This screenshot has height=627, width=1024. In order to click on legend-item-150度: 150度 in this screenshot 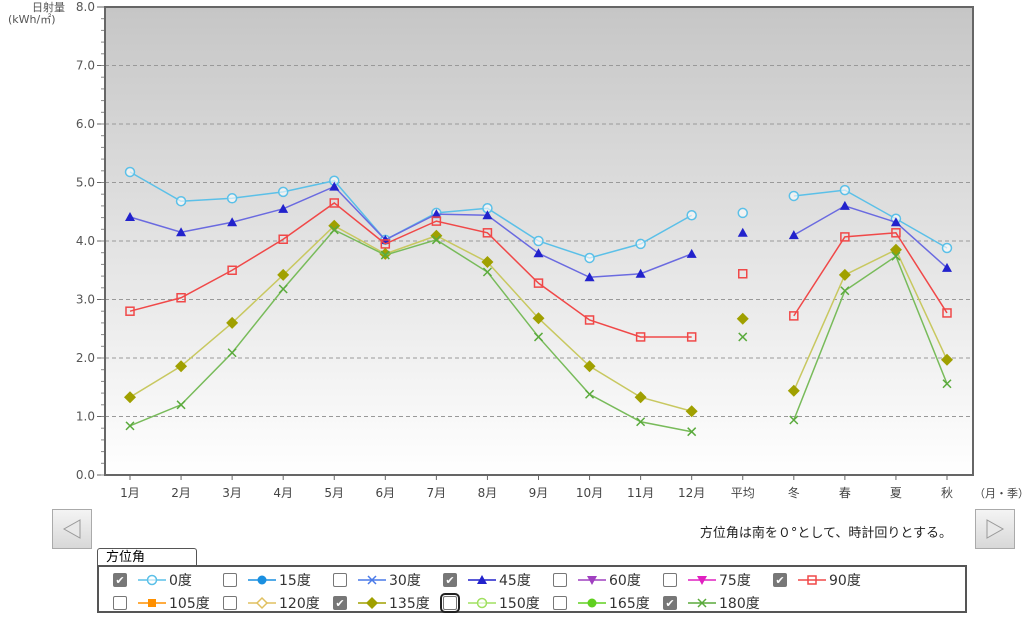, I will do `click(490, 603)`.